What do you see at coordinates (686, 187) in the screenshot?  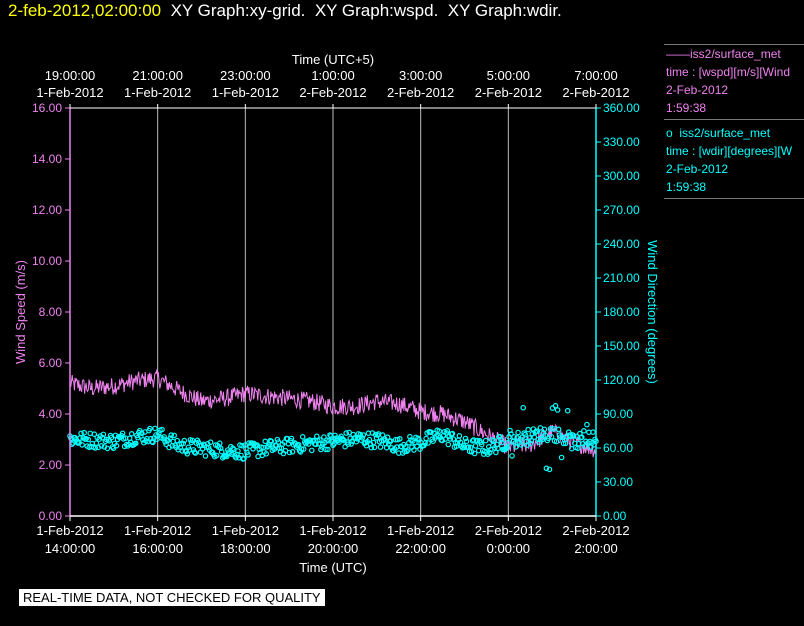 I see `legend-time: 1:59:38` at bounding box center [686, 187].